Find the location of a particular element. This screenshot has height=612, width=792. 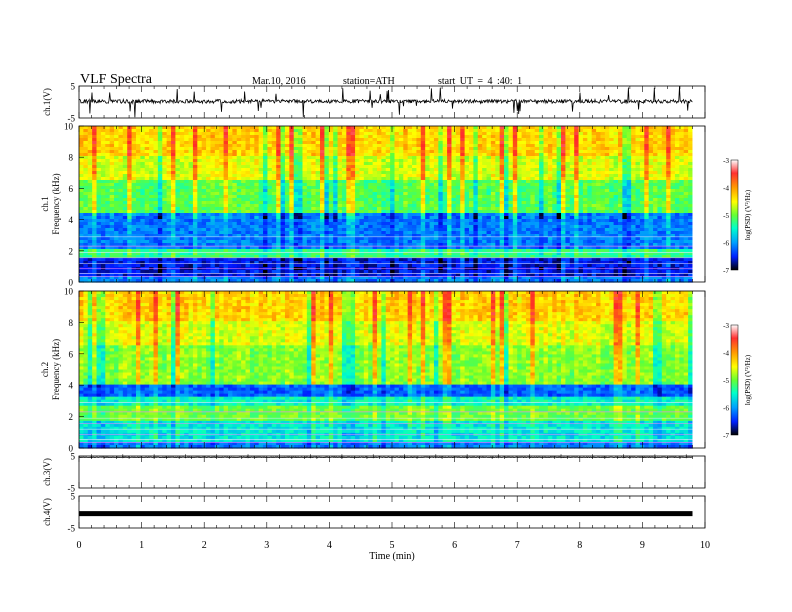

start-time-label: start UT = 4 :40: 1 is located at coordinates (480, 81).